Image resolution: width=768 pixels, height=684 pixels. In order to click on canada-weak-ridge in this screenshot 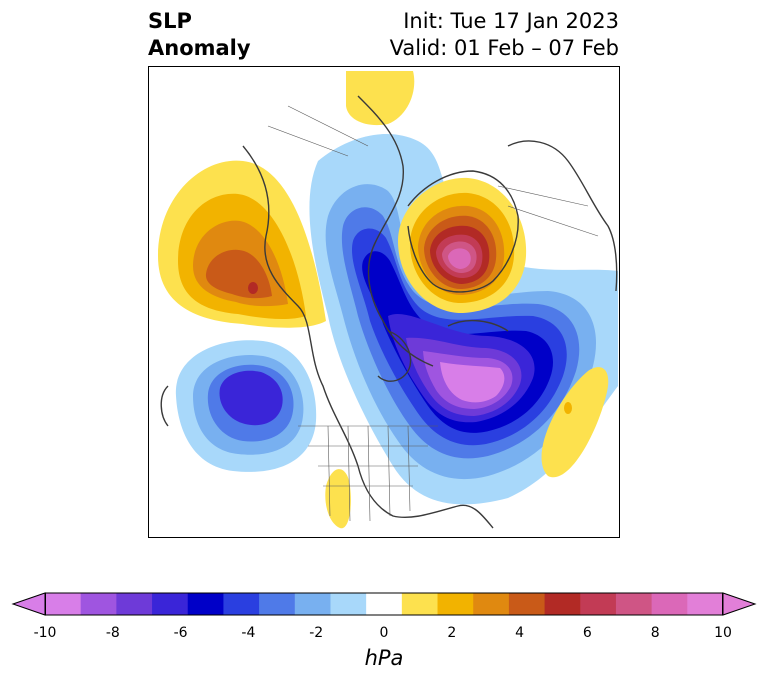, I will do `click(380, 98)`.